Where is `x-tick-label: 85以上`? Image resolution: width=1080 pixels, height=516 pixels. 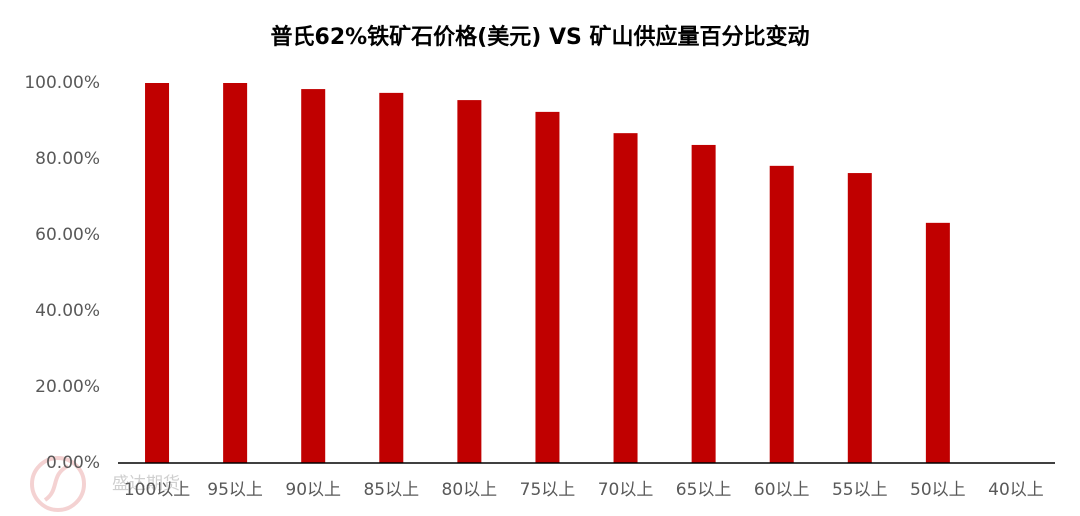 x-tick-label: 85以上 is located at coordinates (391, 490).